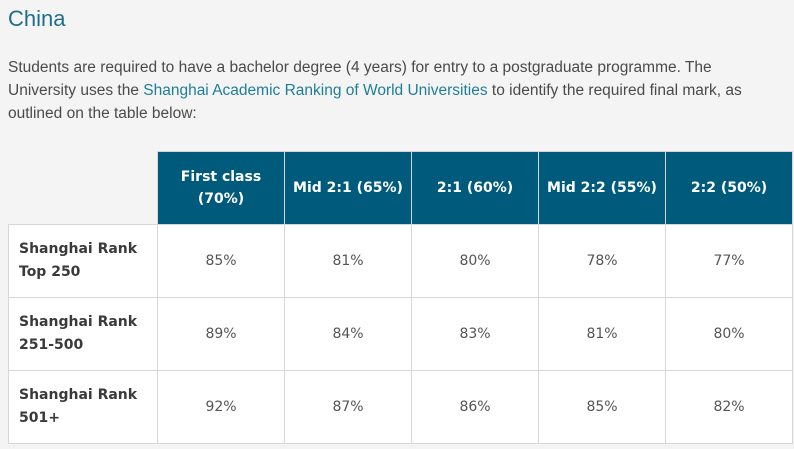  Describe the element at coordinates (348, 334) in the screenshot. I see `table-cell: 84%` at that location.